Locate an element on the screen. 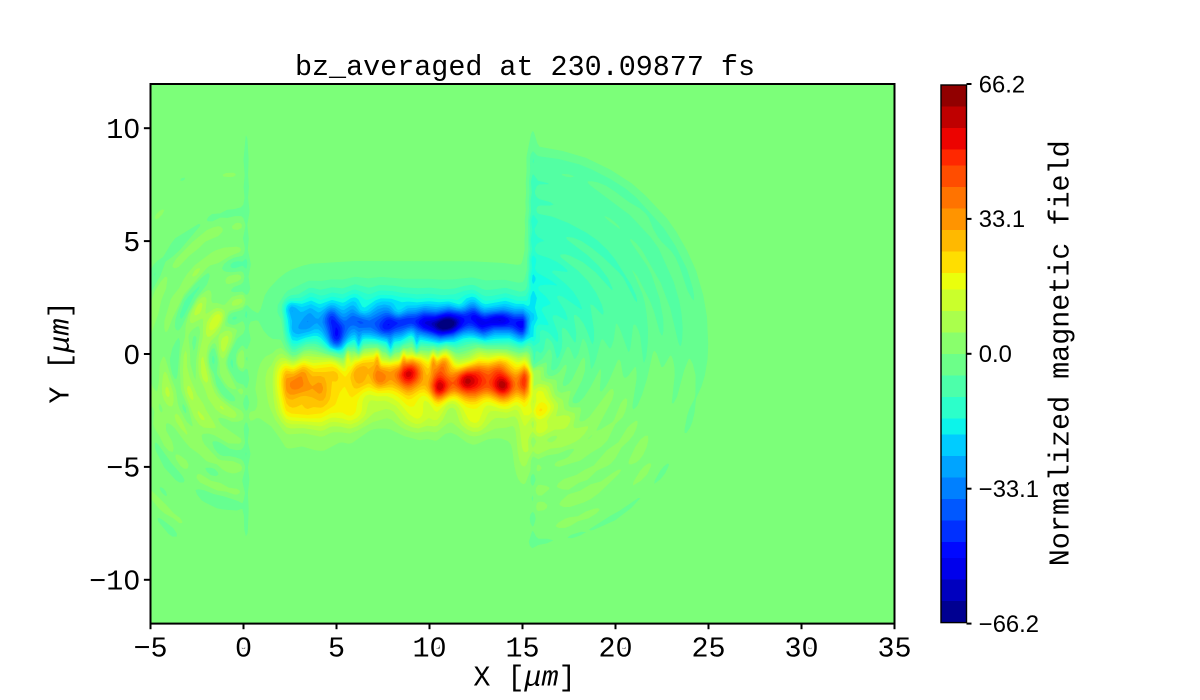  svg-text: 25 is located at coordinates (708, 648).